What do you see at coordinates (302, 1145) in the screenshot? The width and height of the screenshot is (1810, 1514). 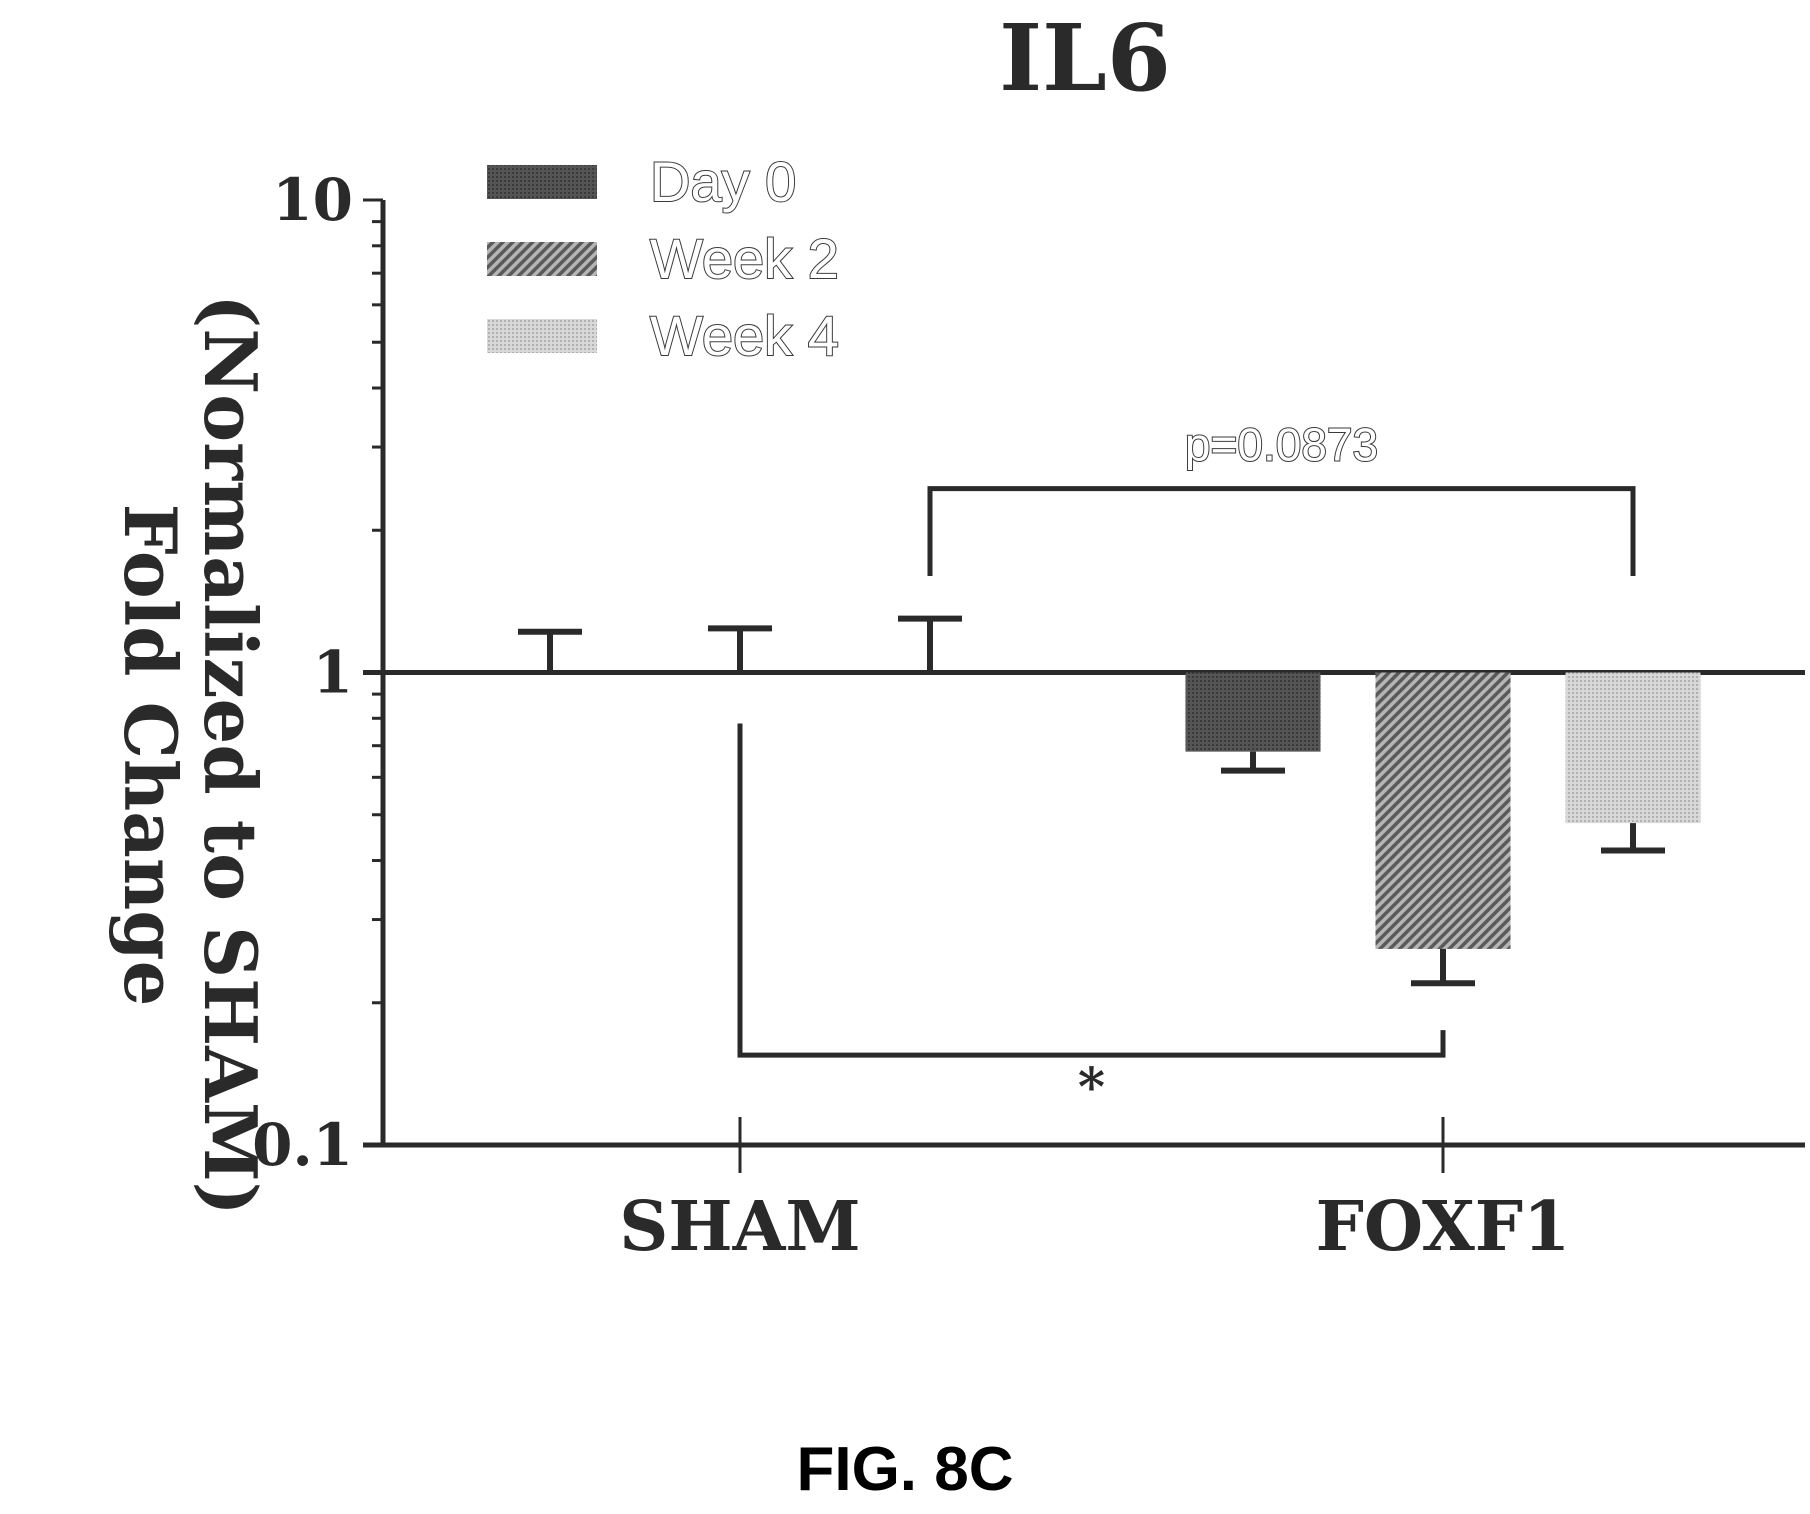 I see `y-tick-label: 0.1` at bounding box center [302, 1145].